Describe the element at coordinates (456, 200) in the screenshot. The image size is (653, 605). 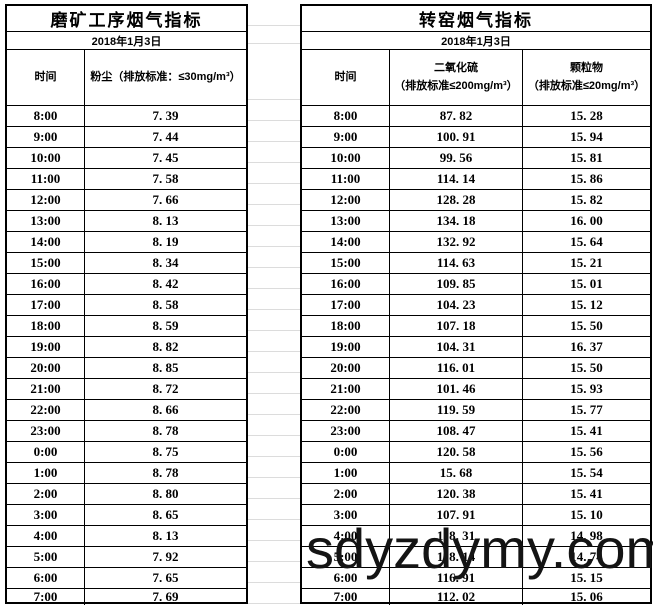
I see `so2-value-cell: 128. 28` at that location.